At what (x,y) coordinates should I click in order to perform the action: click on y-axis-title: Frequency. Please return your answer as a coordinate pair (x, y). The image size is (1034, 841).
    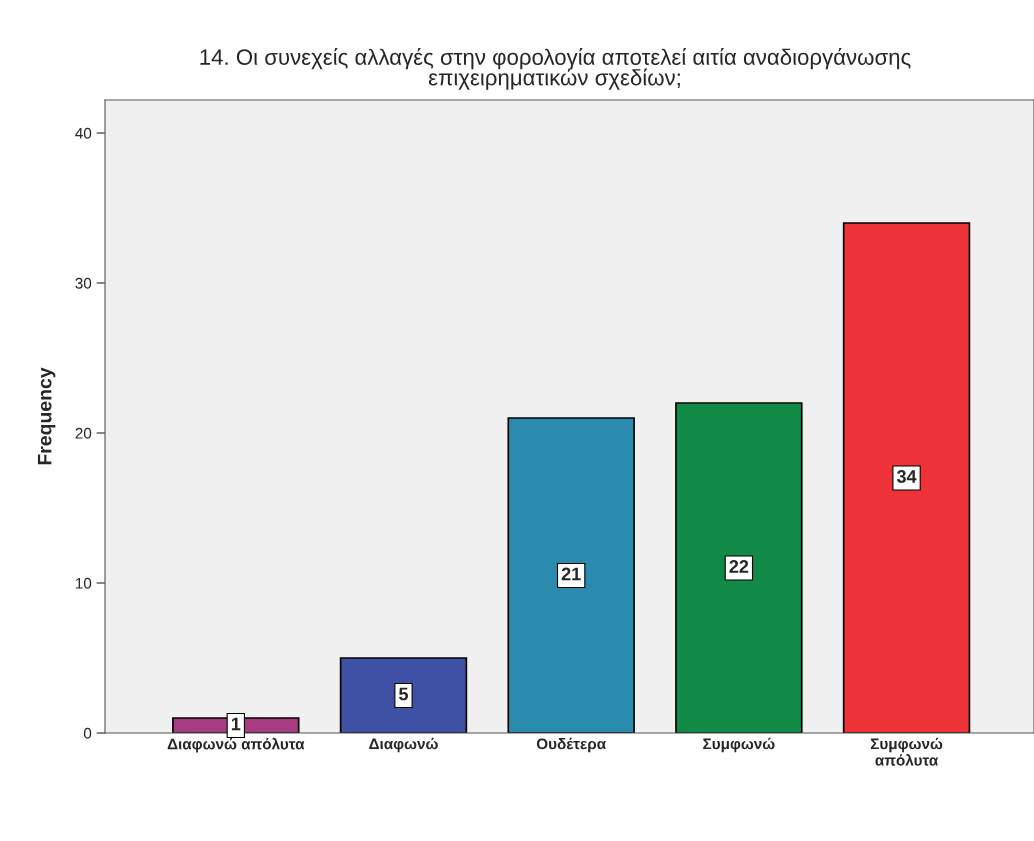
    Looking at the image, I should click on (46, 416).